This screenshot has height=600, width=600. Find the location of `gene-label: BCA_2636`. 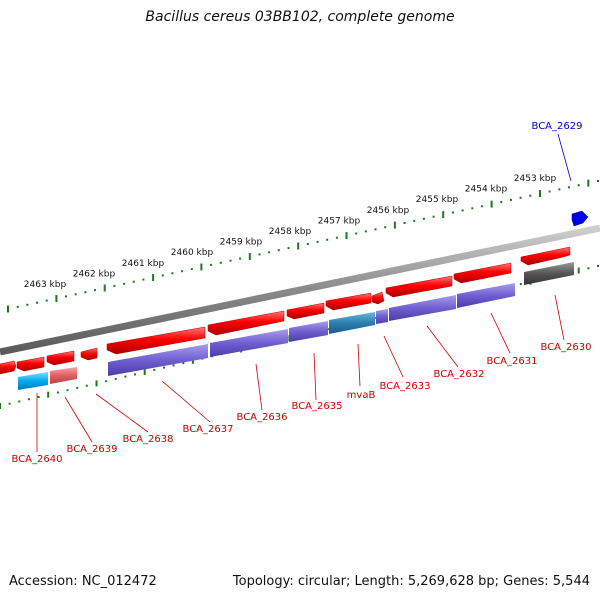

gene-label: BCA_2636 is located at coordinates (262, 417).